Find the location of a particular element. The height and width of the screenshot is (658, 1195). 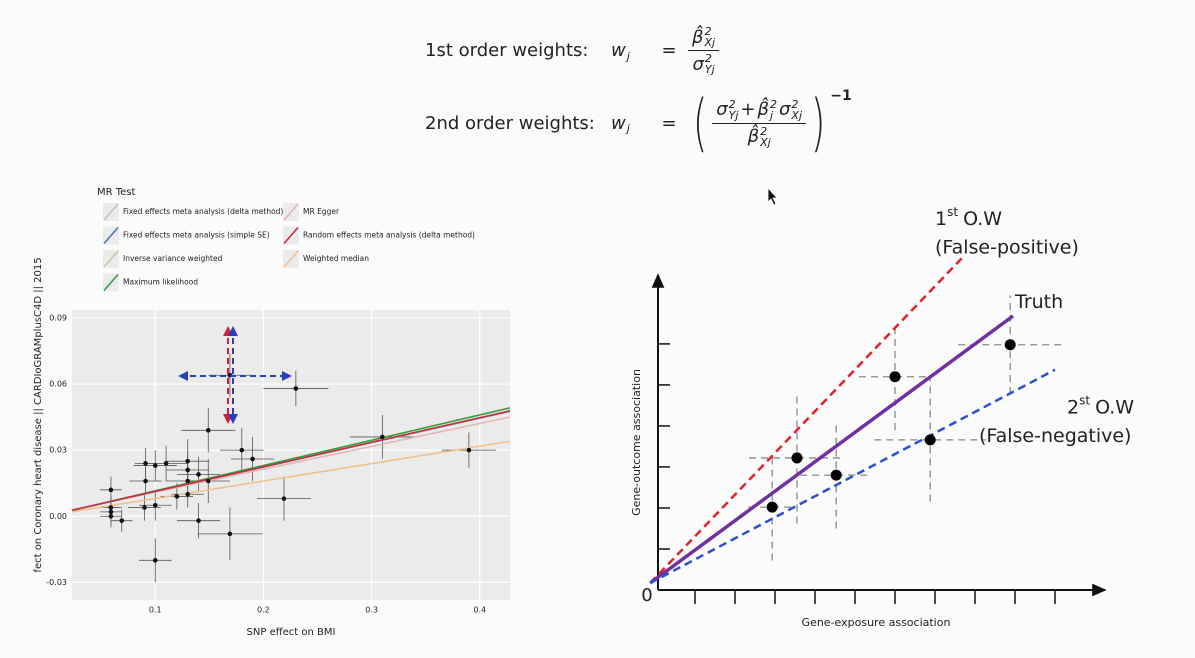

denominator: β̂ 2 Xj is located at coordinates (759, 136).